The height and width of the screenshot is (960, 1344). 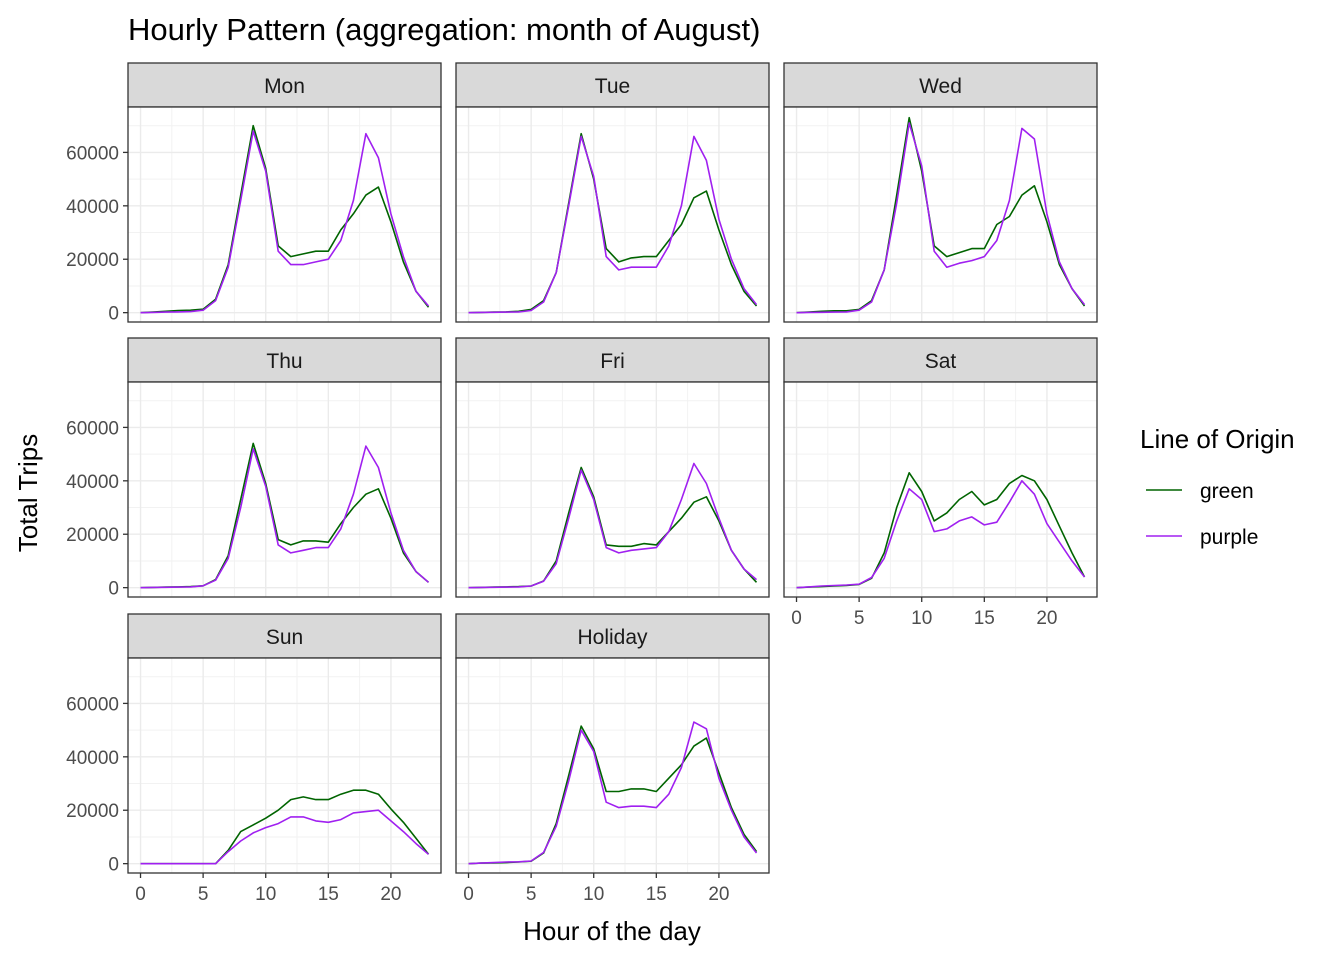 I want to click on series-purple-fri, so click(x=613, y=525).